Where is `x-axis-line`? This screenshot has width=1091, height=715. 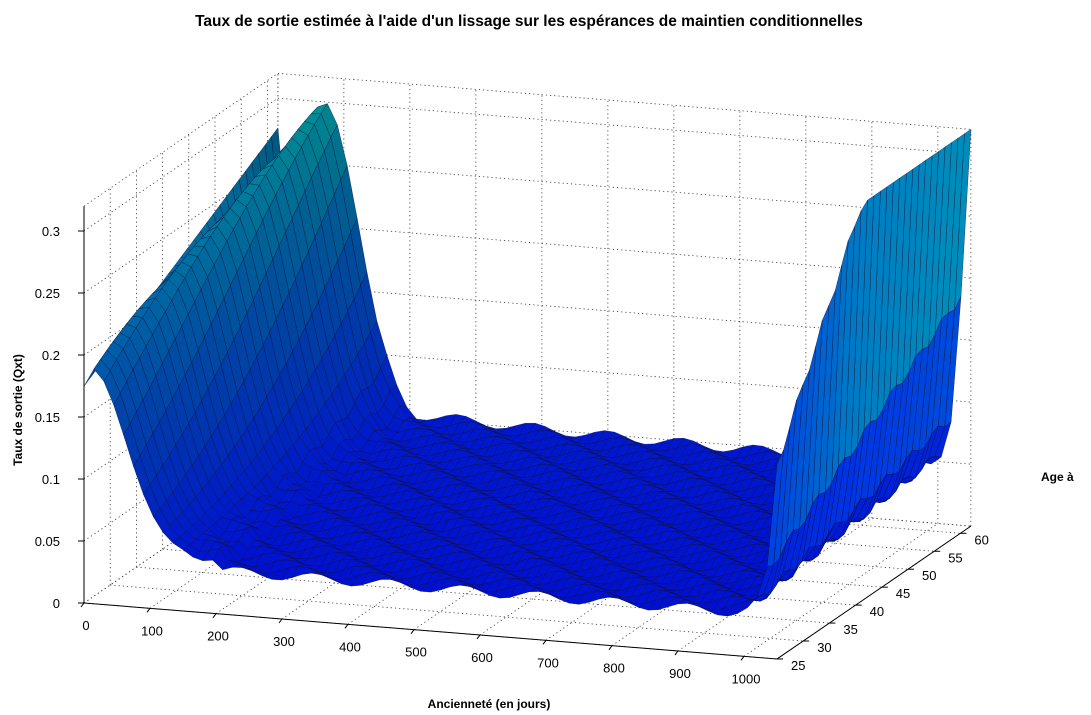
x-axis-line is located at coordinates (430, 631).